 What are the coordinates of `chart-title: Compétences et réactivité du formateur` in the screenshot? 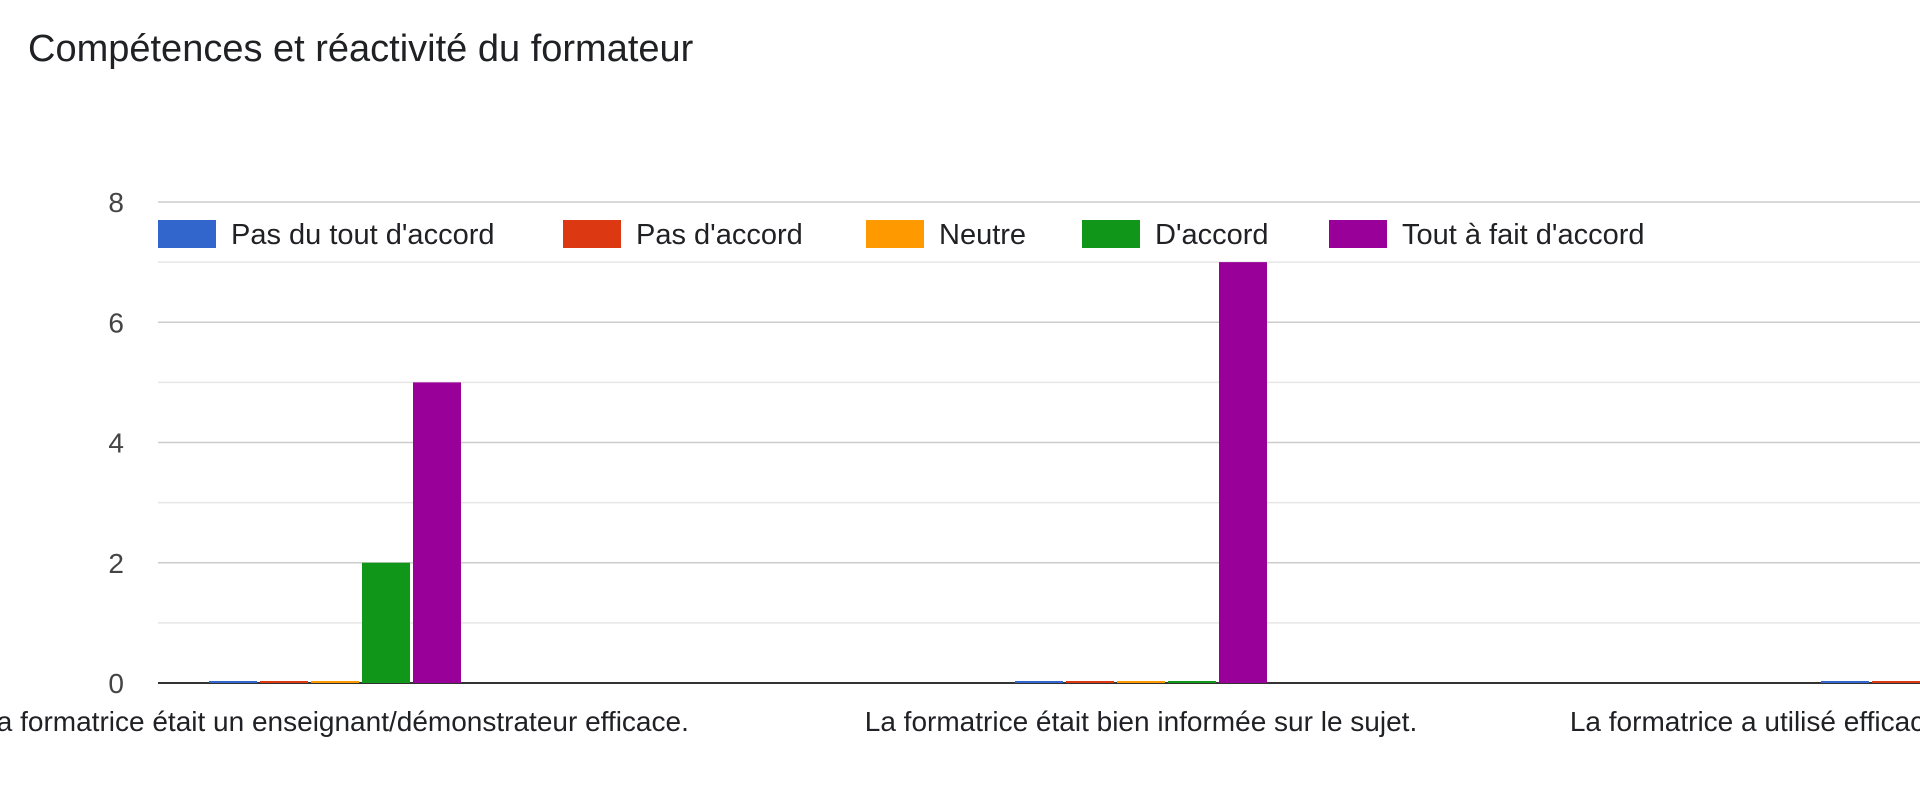 It's located at (361, 49).